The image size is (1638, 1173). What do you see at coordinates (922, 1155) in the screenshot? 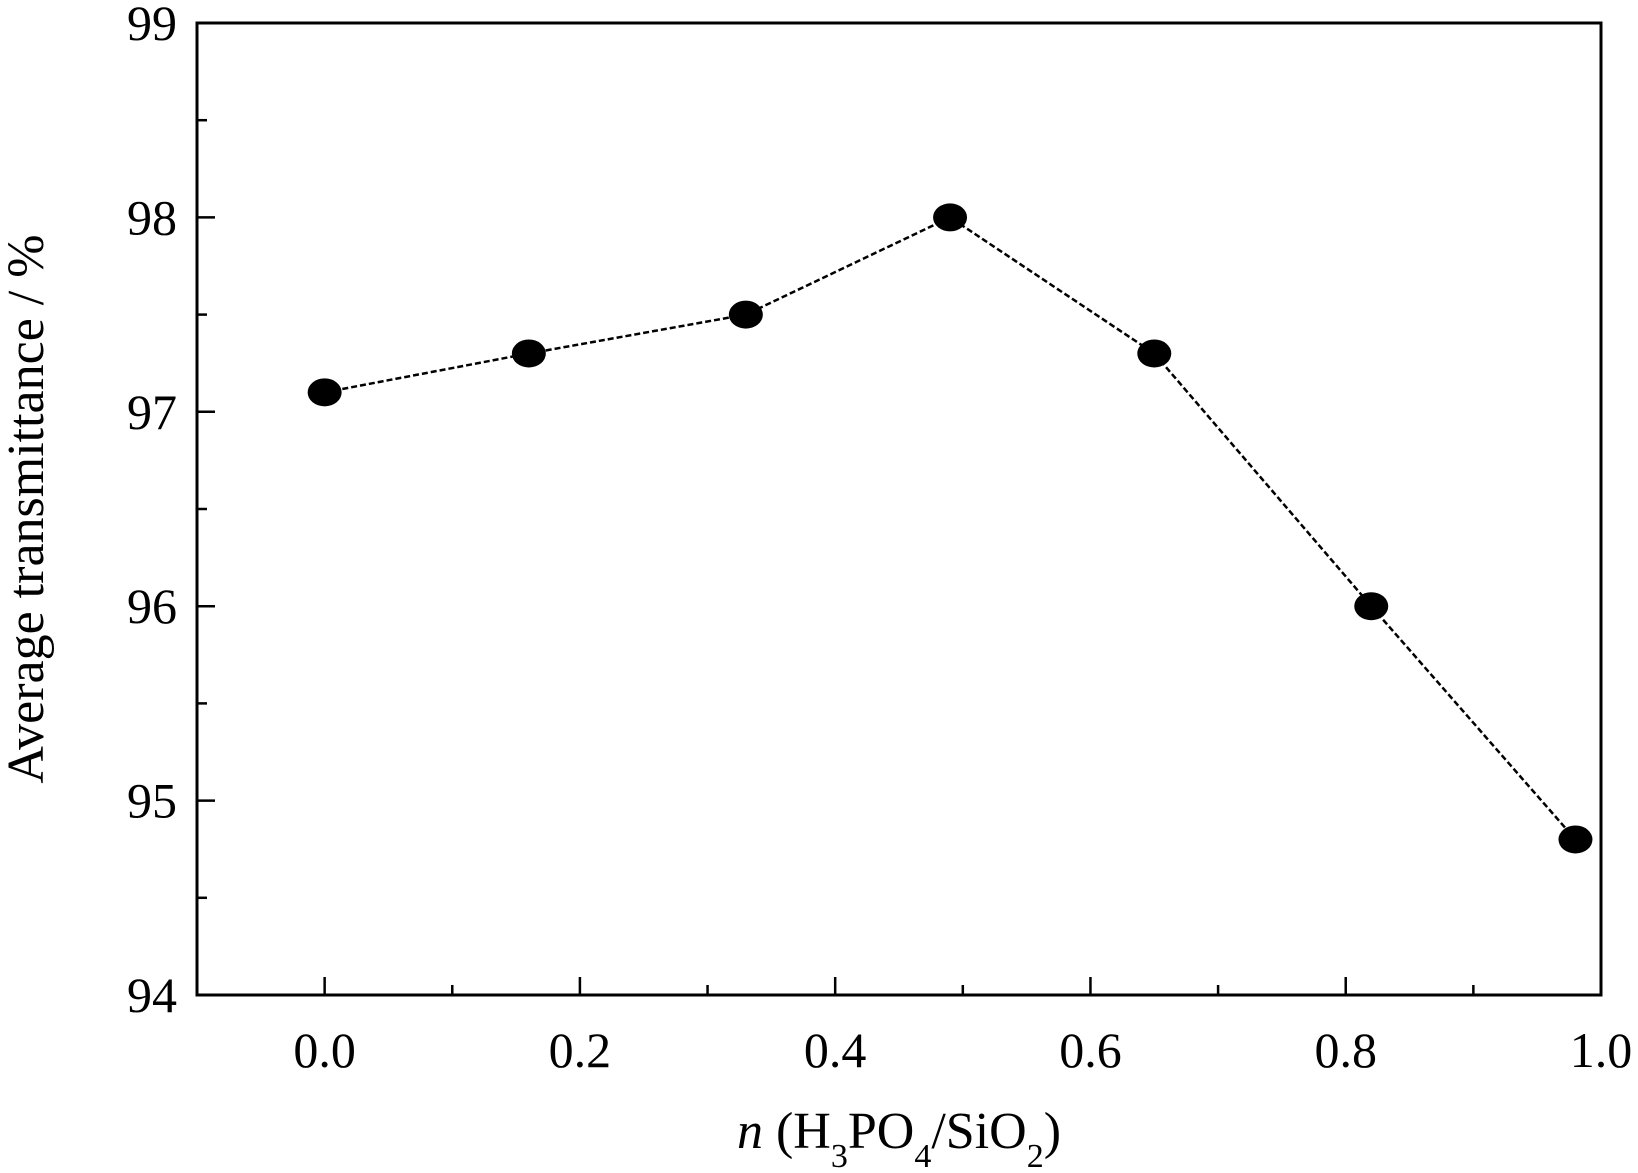
I see `x-axis-label-subscript: 4` at bounding box center [922, 1155].